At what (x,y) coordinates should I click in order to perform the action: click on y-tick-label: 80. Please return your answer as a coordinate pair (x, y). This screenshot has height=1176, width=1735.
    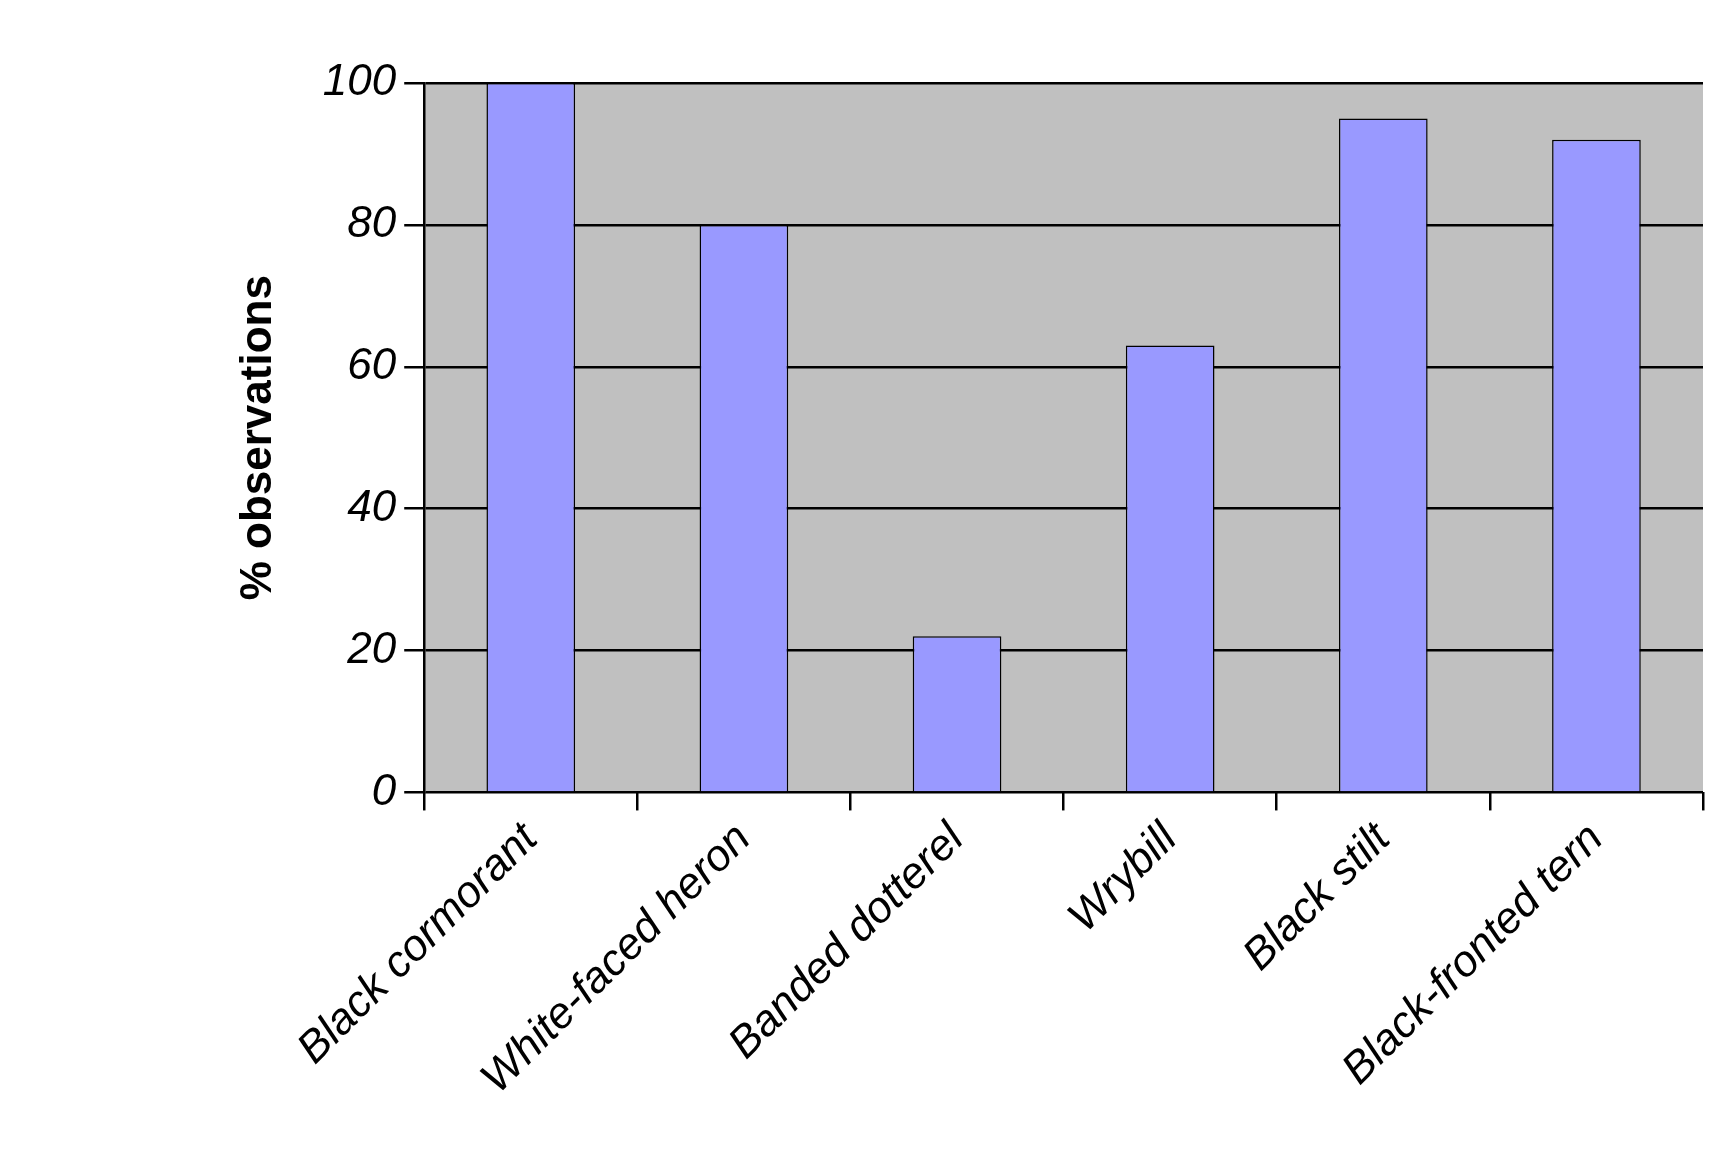
    Looking at the image, I should click on (372, 222).